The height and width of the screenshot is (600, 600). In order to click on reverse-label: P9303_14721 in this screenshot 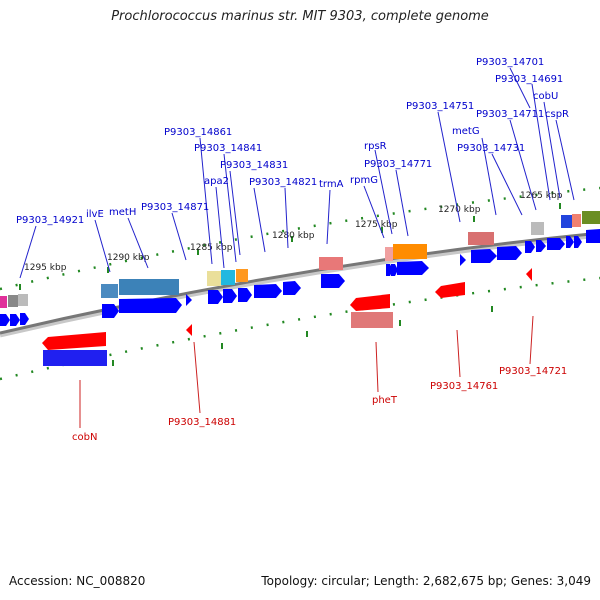, I will do `click(533, 371)`.